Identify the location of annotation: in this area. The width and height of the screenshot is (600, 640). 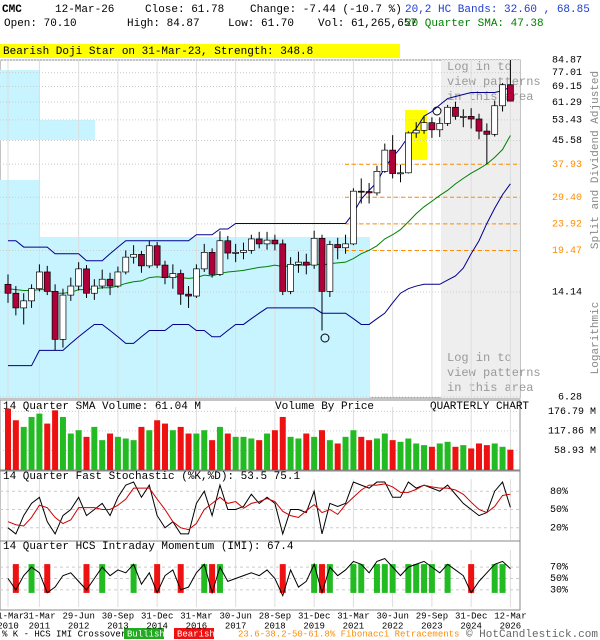
(490, 388).